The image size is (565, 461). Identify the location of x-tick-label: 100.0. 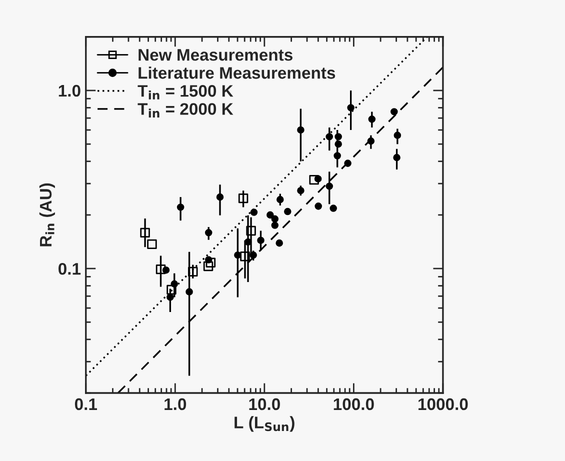
(354, 404).